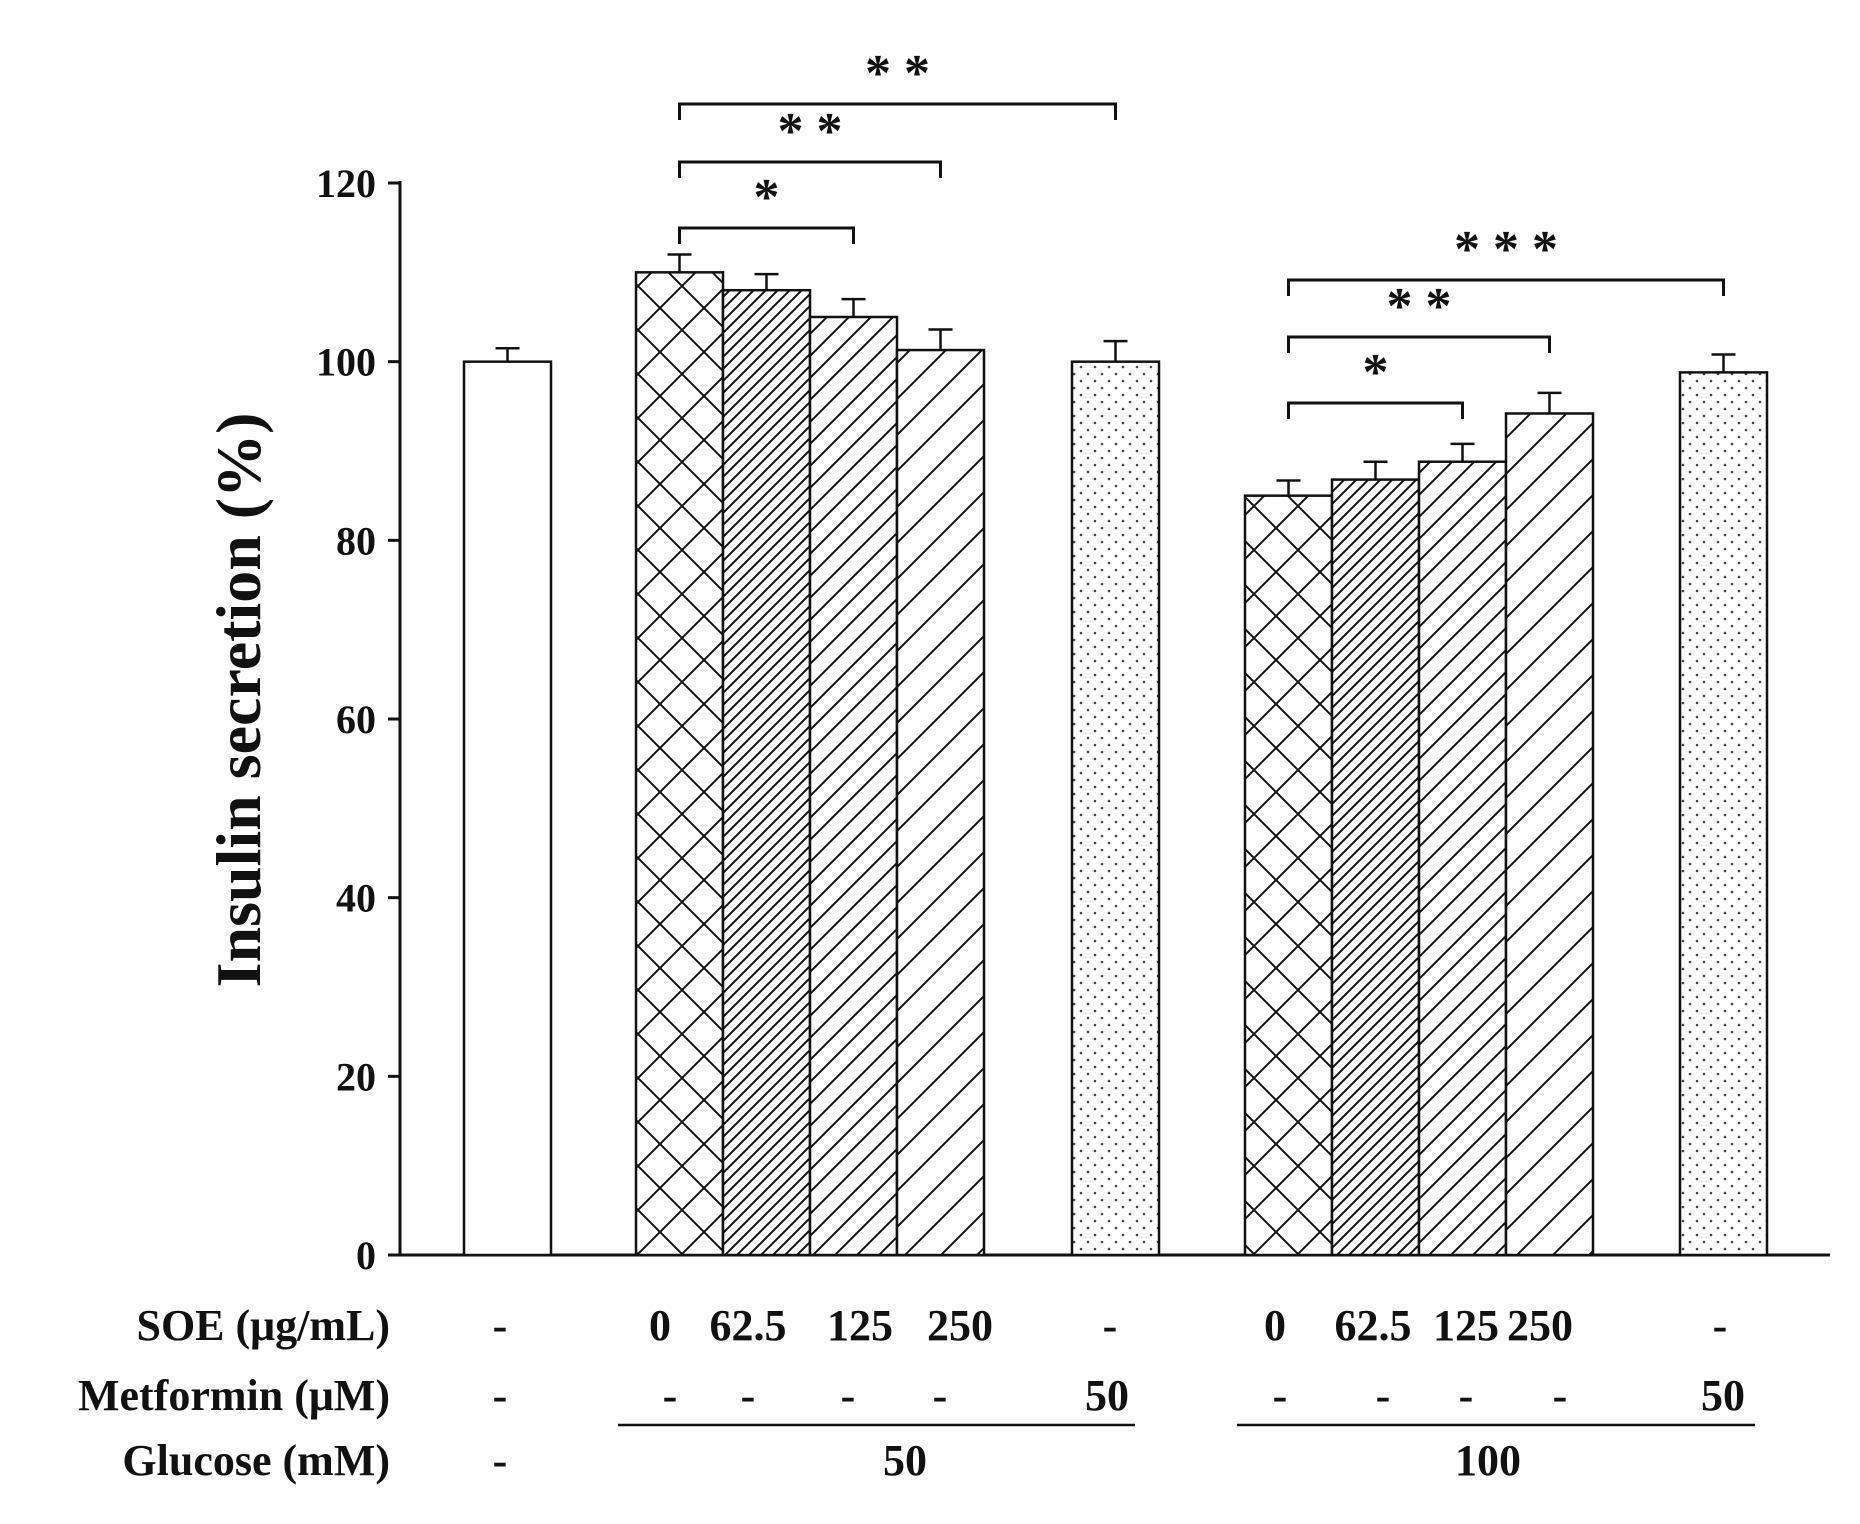  What do you see at coordinates (1375, 867) in the screenshot?
I see `bar-g100-soe62.5` at bounding box center [1375, 867].